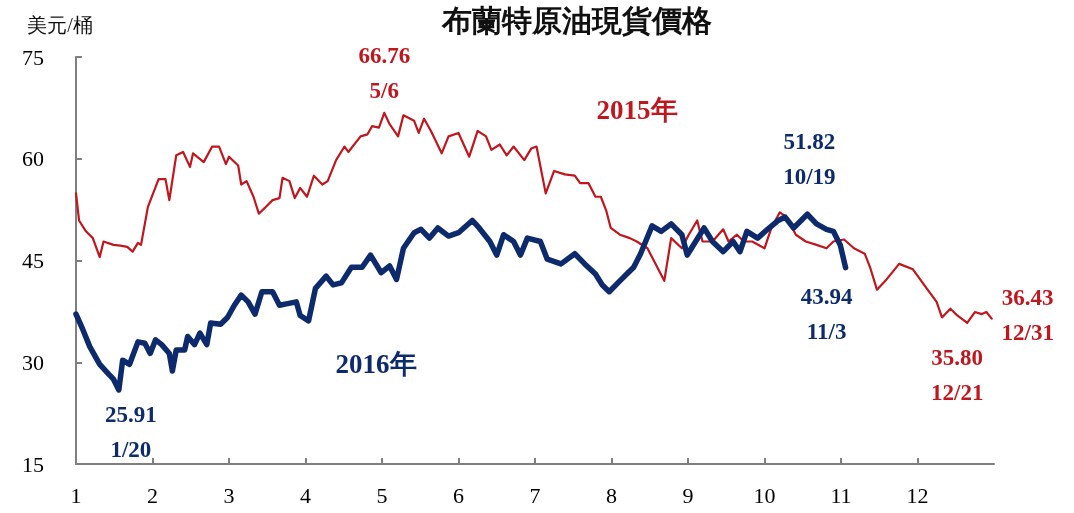 The width and height of the screenshot is (1074, 513). What do you see at coordinates (76, 495) in the screenshot?
I see `x-tick-label: 1` at bounding box center [76, 495].